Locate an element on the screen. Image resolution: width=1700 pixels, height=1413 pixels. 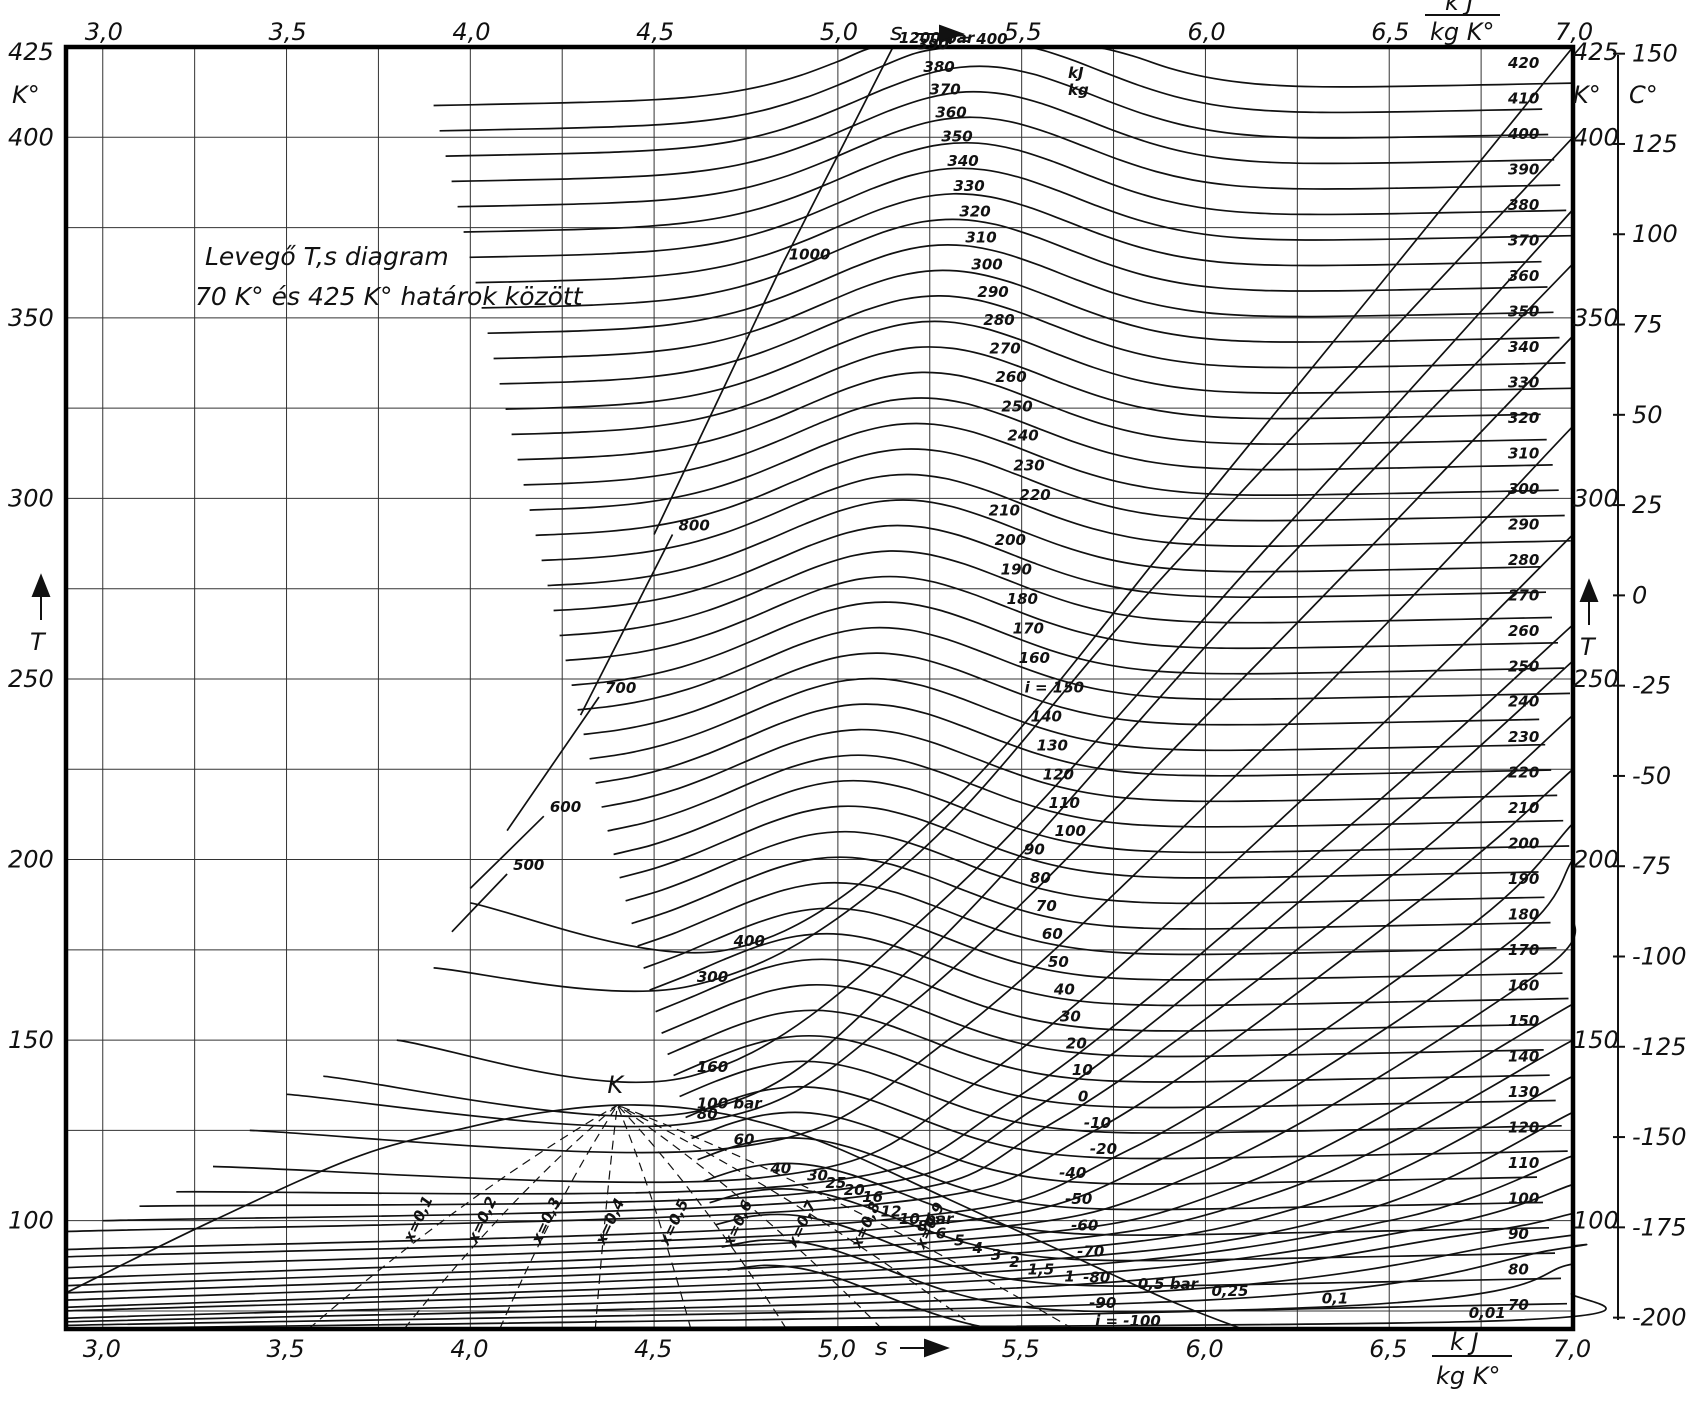
right-enthalpy-label: 220 is located at coordinates (1523, 773).